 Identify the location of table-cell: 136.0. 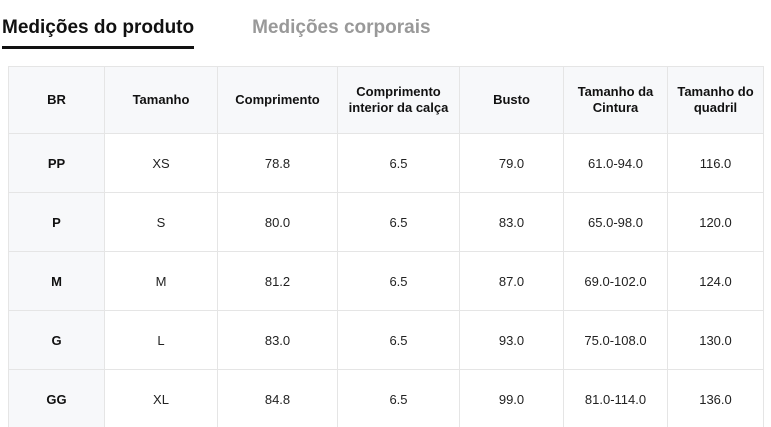
(715, 398).